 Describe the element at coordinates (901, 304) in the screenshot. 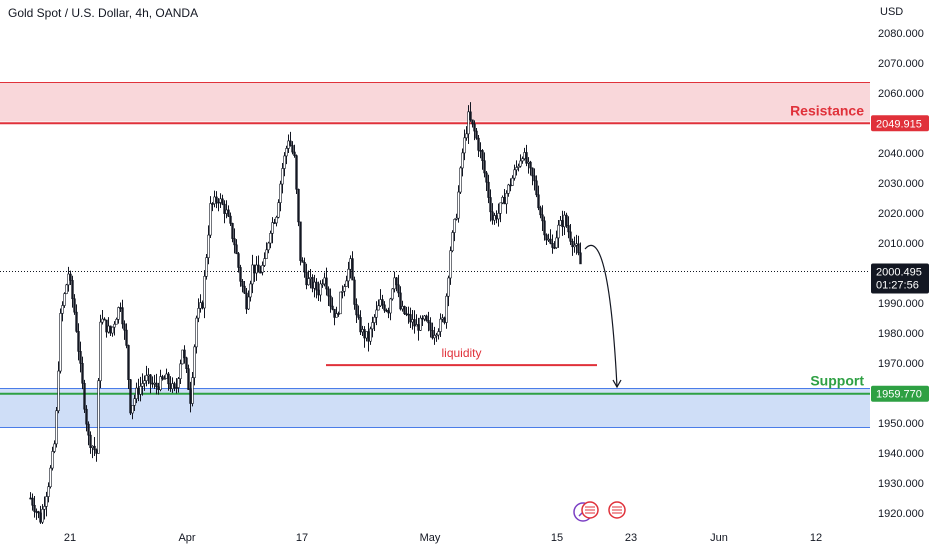

I see `price-tick-label: 1990.000` at that location.